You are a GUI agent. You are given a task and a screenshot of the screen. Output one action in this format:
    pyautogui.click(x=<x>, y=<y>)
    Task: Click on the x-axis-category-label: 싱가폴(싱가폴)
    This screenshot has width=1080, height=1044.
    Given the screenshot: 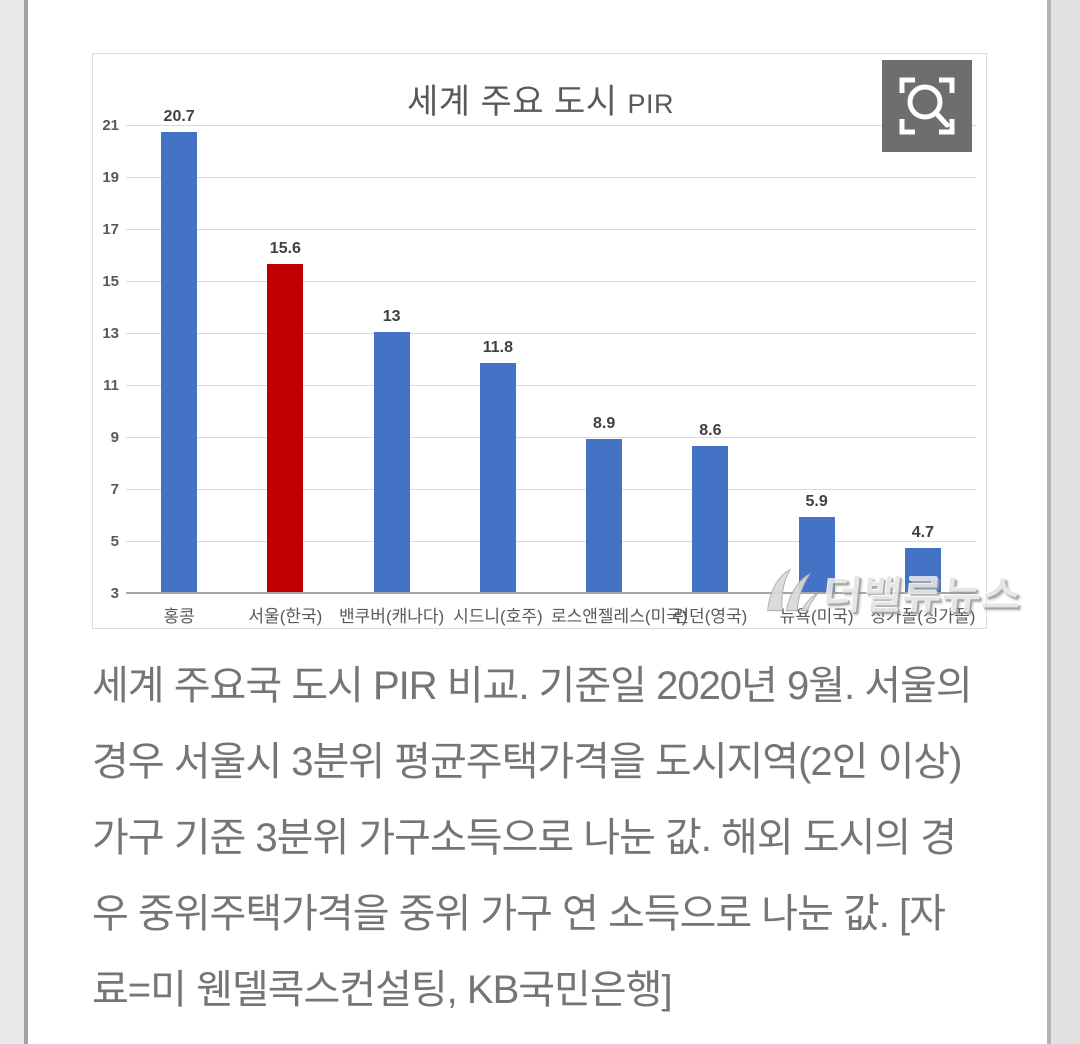 What is the action you would take?
    pyautogui.click(x=923, y=616)
    